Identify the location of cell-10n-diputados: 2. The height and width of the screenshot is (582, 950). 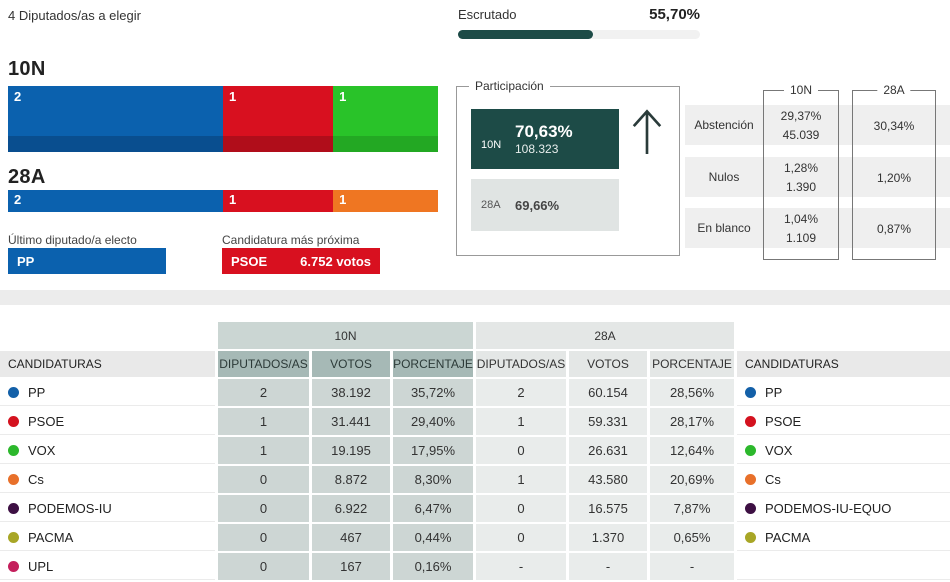
(263, 392).